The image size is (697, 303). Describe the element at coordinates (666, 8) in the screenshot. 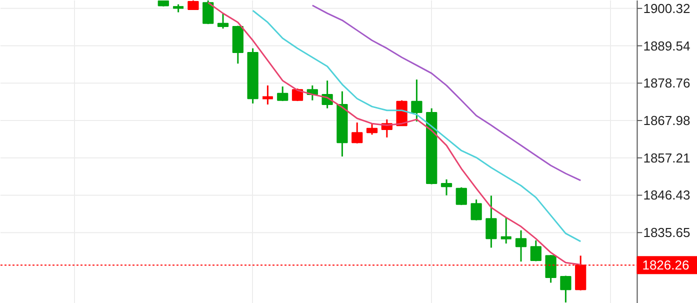

I see `y-tick-label: 1900.32` at that location.